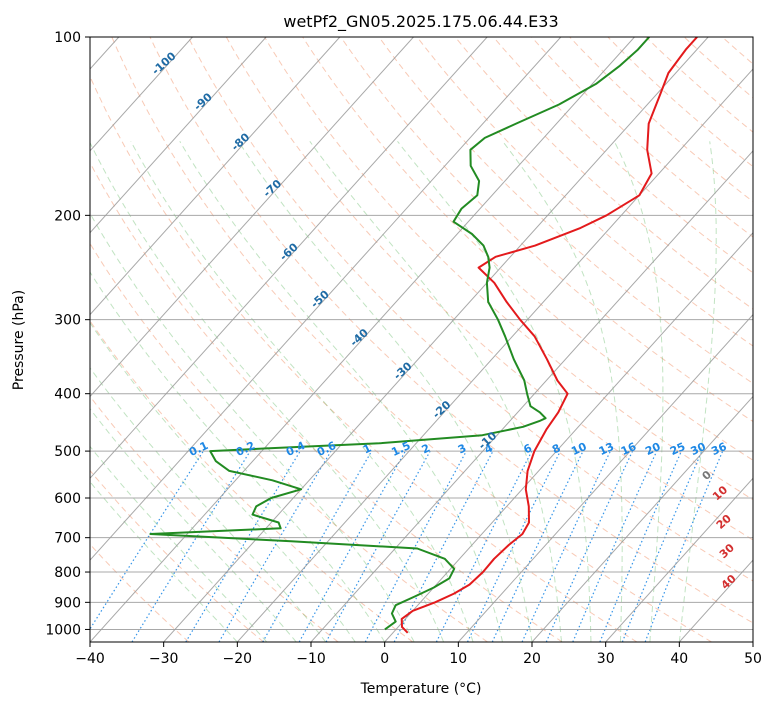 The width and height of the screenshot is (775, 708). I want to click on mixing-ratio-label: 13, so click(606, 449).